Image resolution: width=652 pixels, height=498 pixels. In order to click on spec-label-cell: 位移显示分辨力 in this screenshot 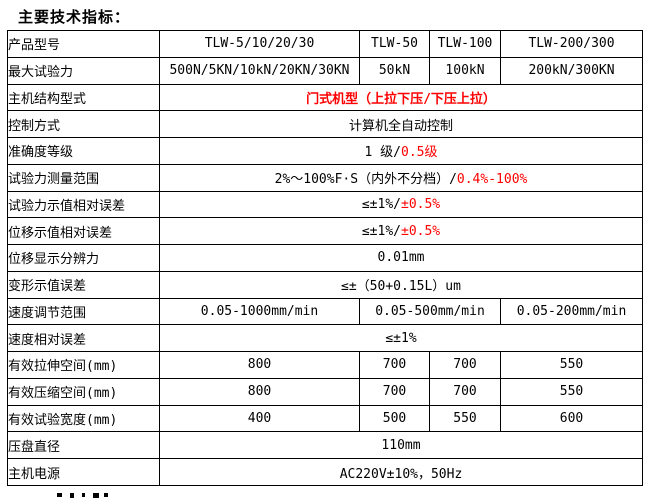, I will do `click(83, 258)`.